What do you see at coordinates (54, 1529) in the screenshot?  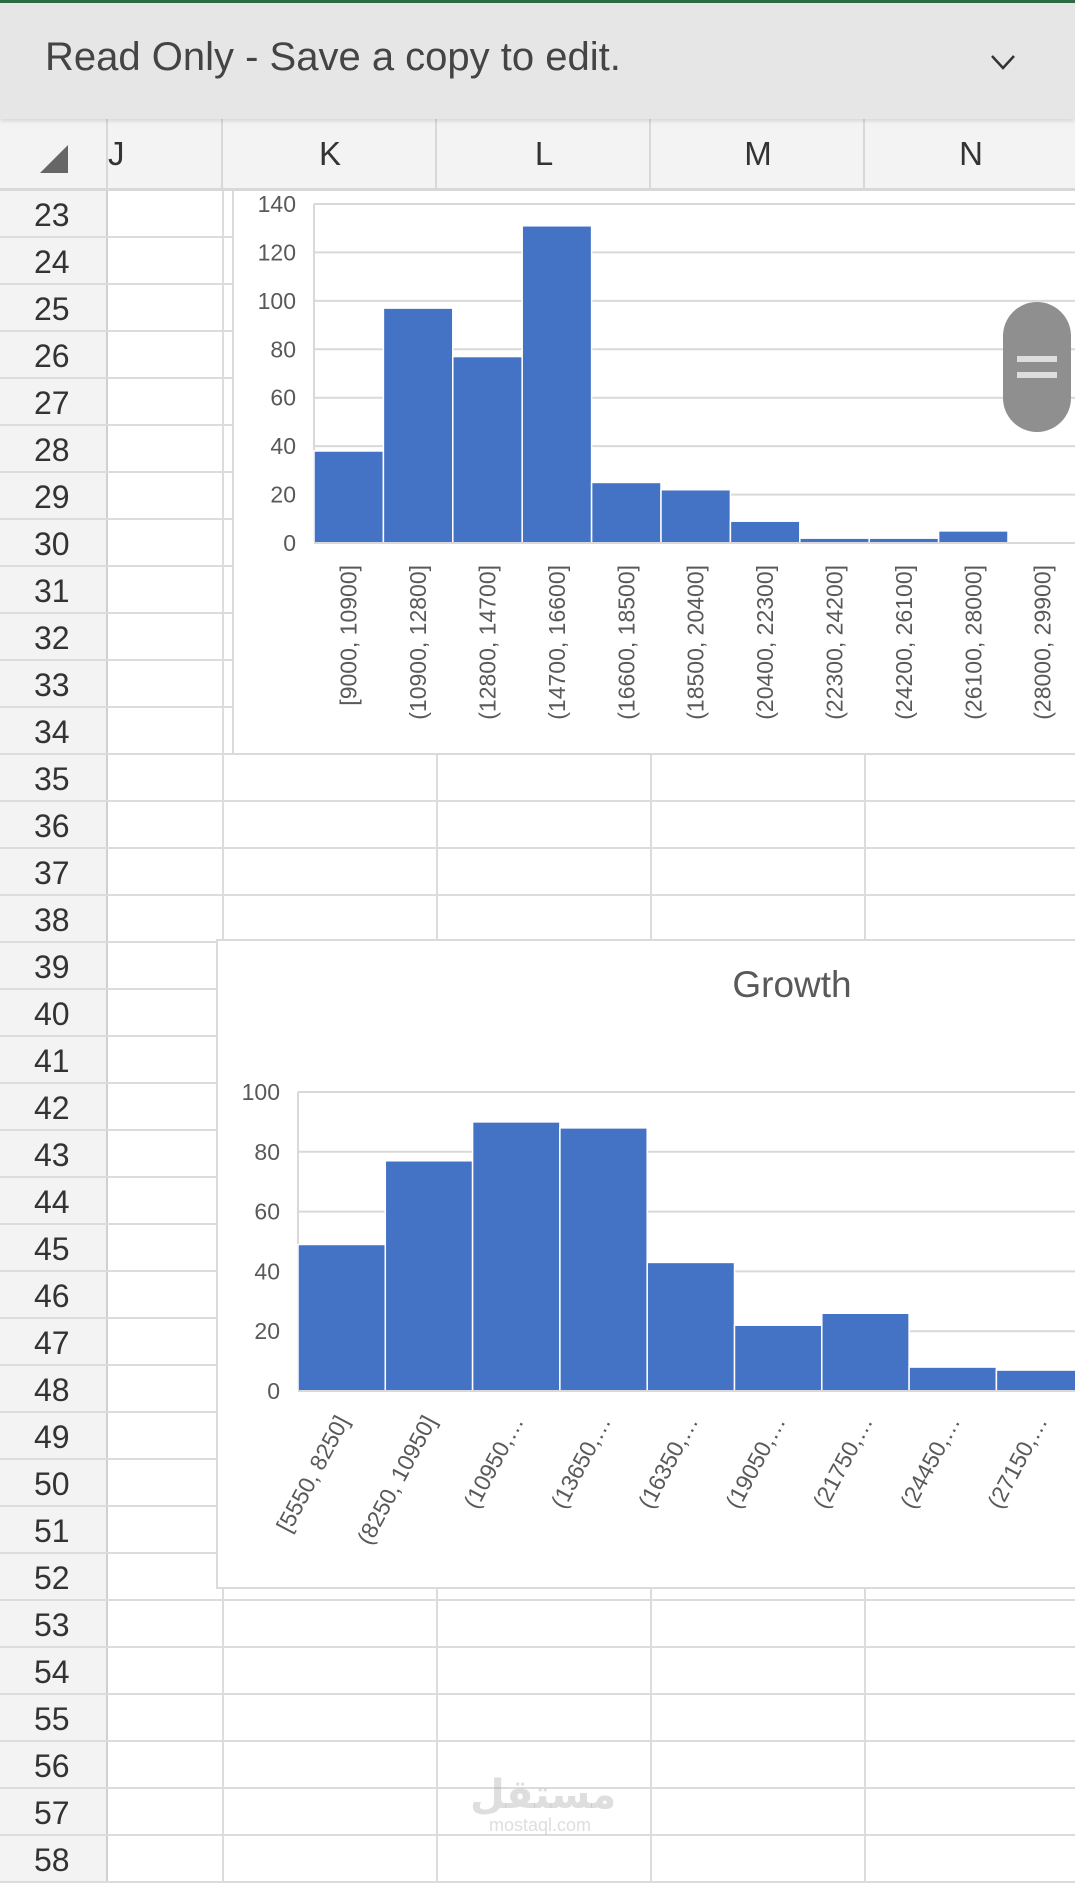 I see `row-number: 51` at bounding box center [54, 1529].